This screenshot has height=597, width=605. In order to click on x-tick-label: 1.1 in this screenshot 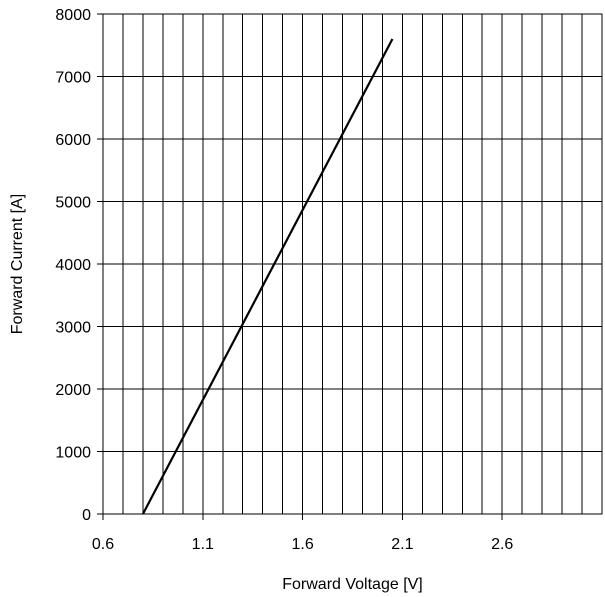, I will do `click(203, 544)`.